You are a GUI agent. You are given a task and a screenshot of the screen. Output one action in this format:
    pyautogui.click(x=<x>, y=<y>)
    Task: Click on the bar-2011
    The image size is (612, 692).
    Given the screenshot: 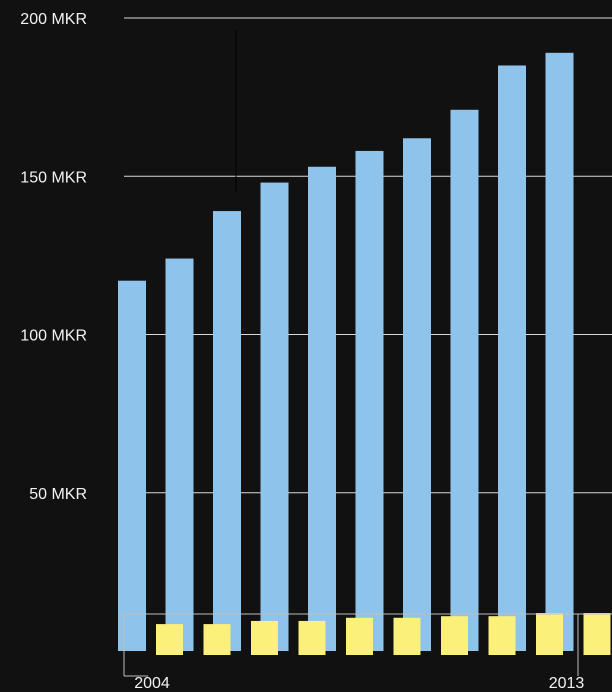 What is the action you would take?
    pyautogui.click(x=464, y=380)
    